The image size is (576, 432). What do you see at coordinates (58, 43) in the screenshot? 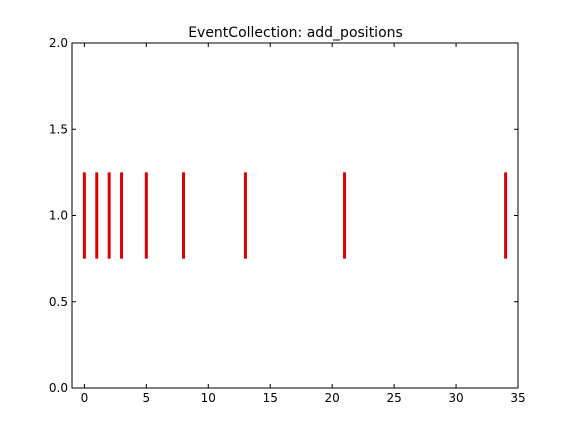
I see `y-tick-label: 2.0` at bounding box center [58, 43].